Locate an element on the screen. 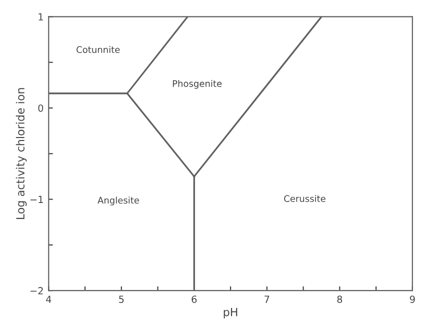  y-tick-label: −2 is located at coordinates (36, 290).